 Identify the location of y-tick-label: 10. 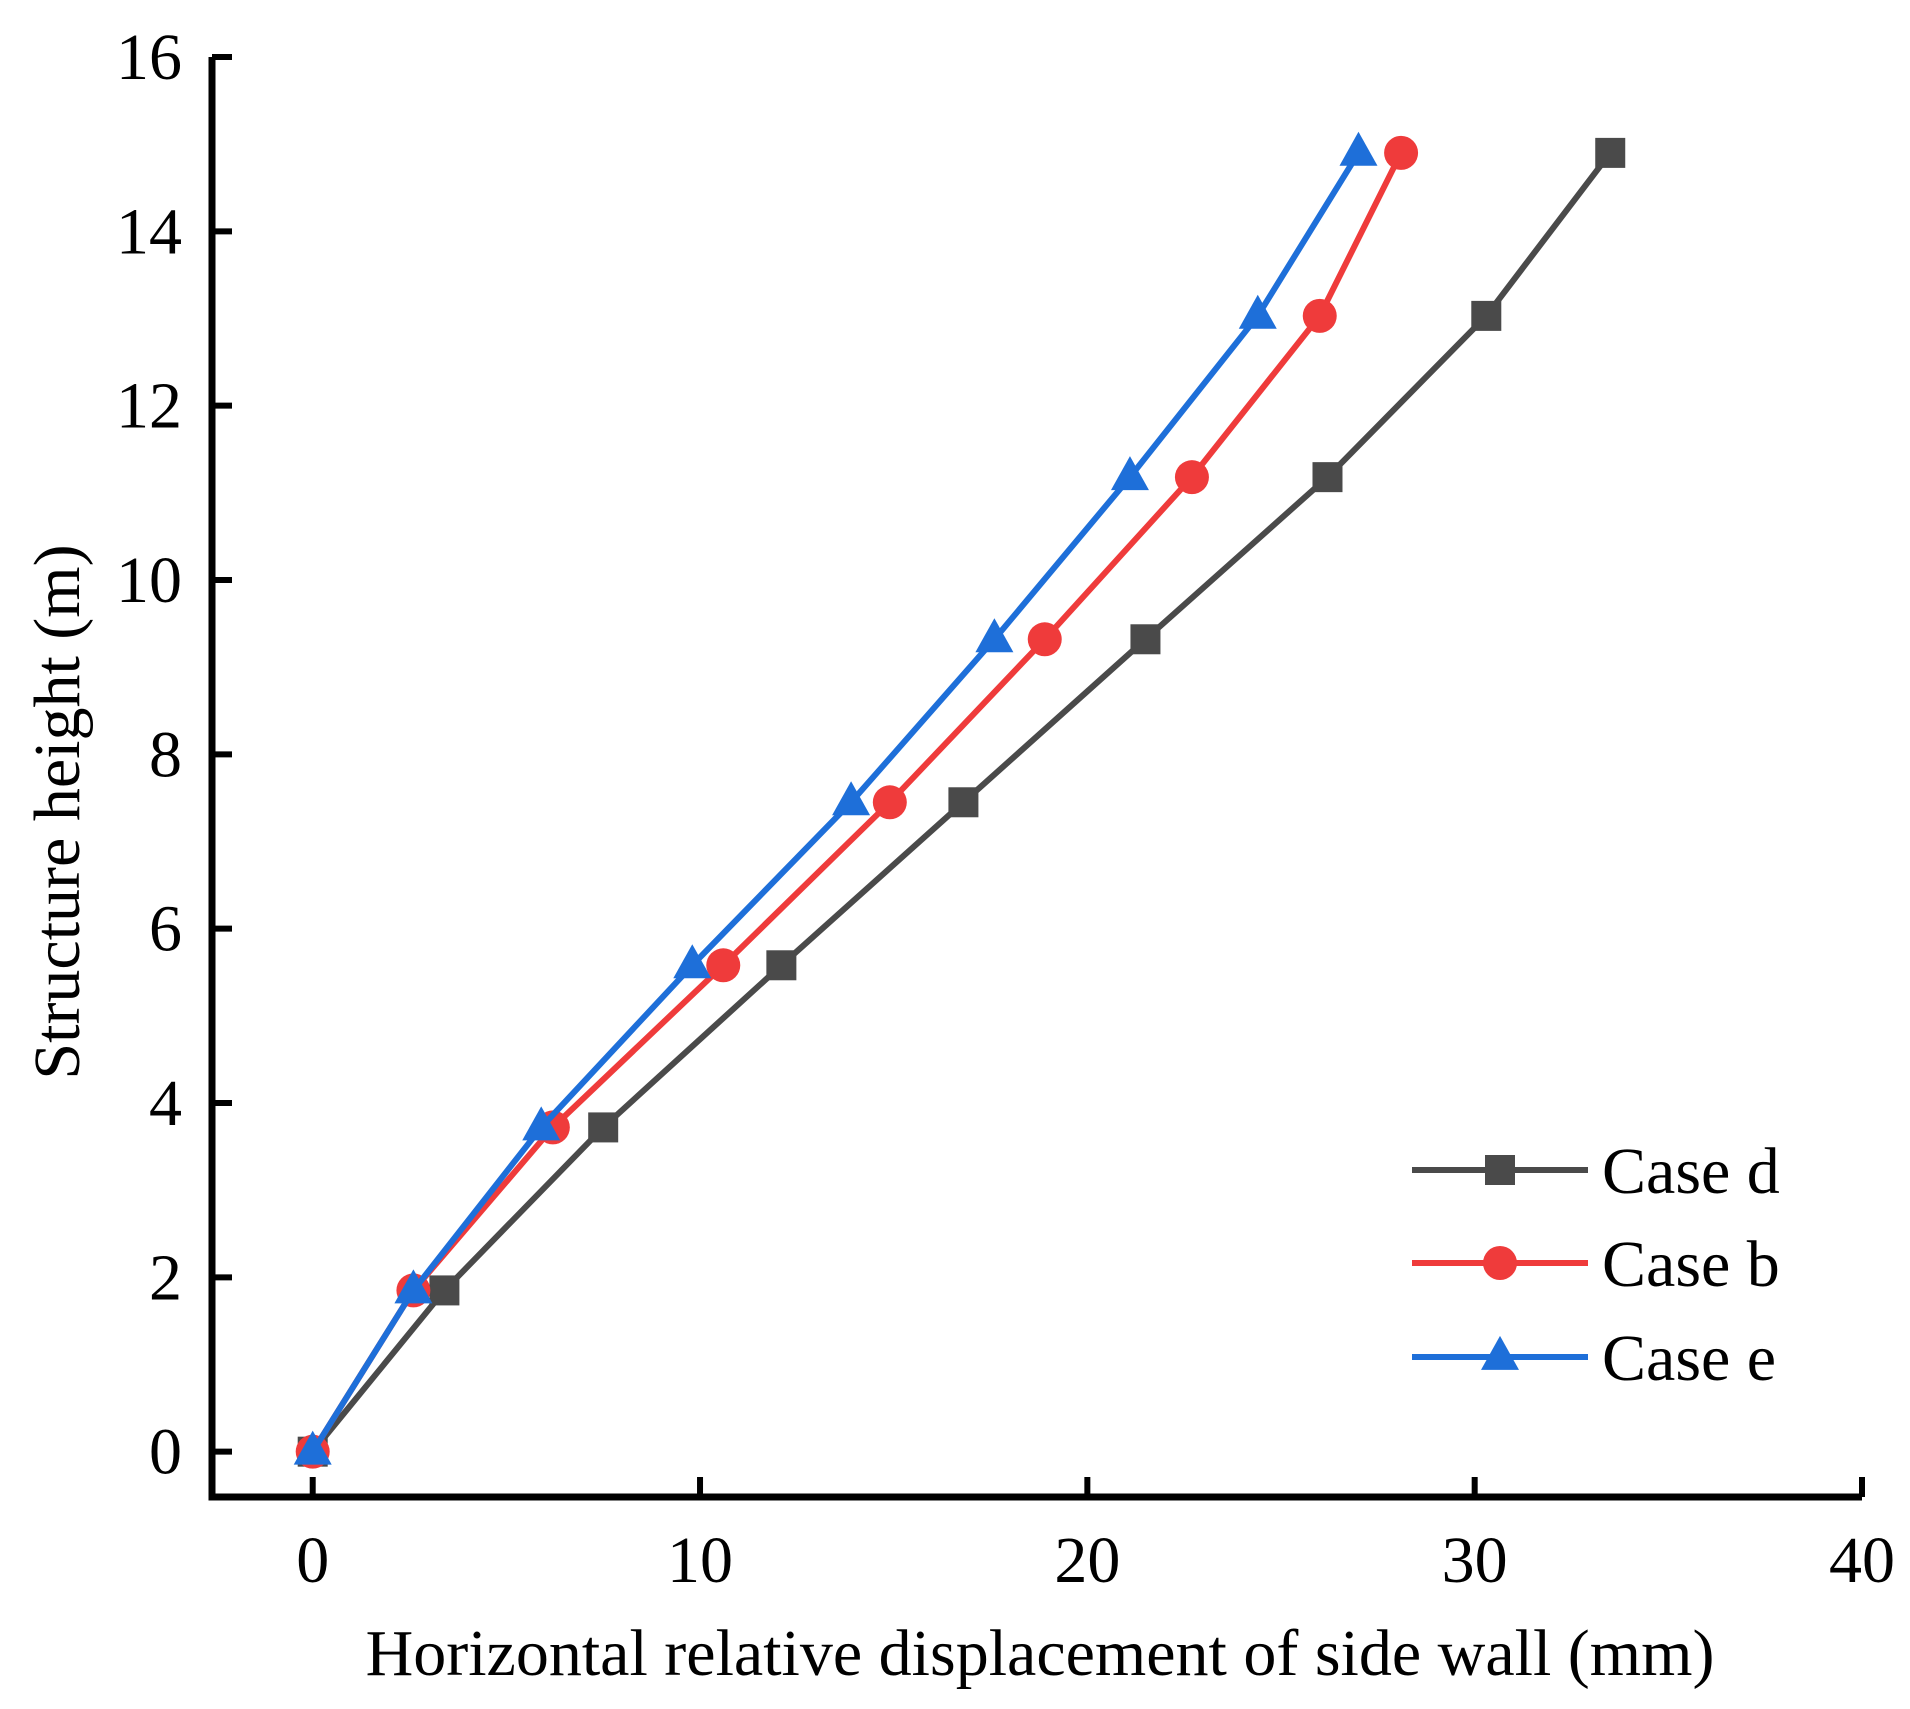
(149, 580).